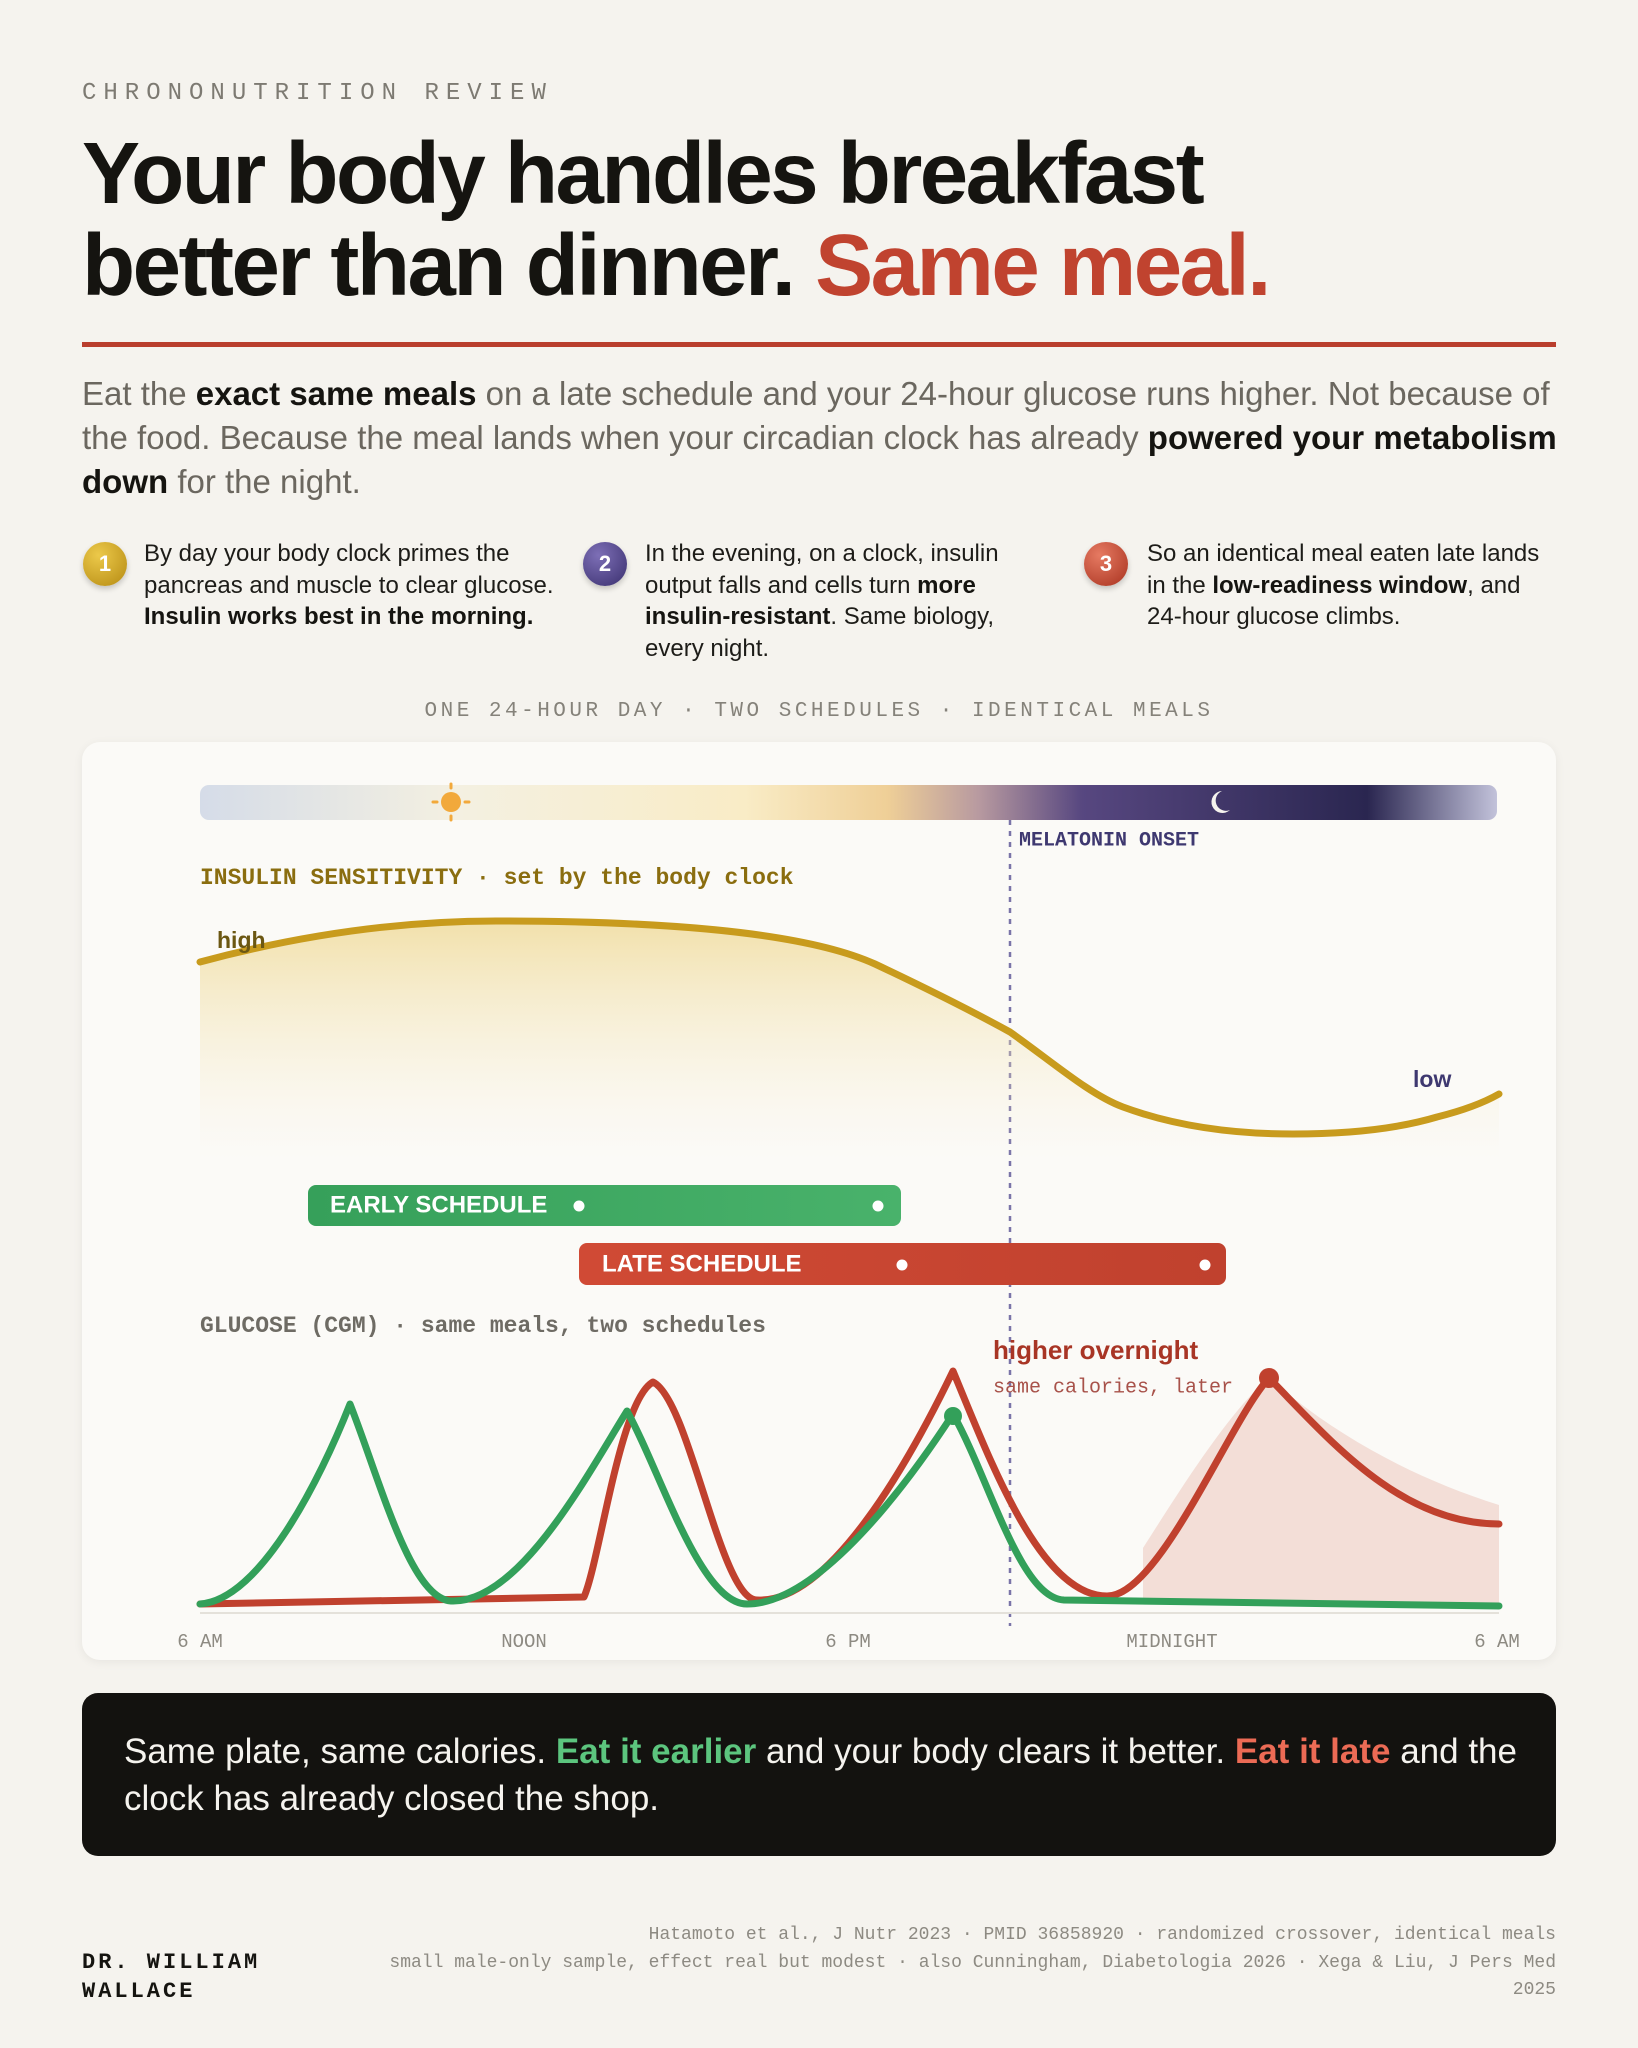 The image size is (1638, 2048). I want to click on text-segment: more insulin-resistant, so click(810, 601).